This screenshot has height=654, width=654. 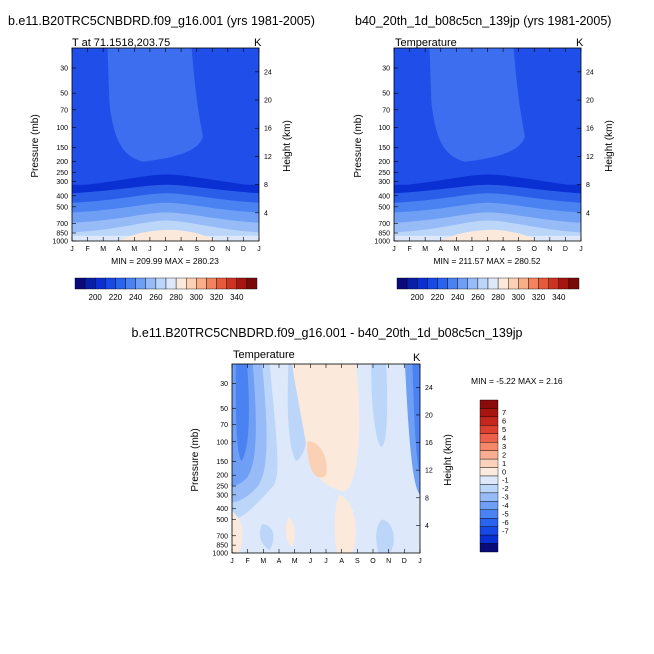 I want to click on panel-1-colorbar: 200 220 240 260 280 300 320 340, so click(x=166, y=289).